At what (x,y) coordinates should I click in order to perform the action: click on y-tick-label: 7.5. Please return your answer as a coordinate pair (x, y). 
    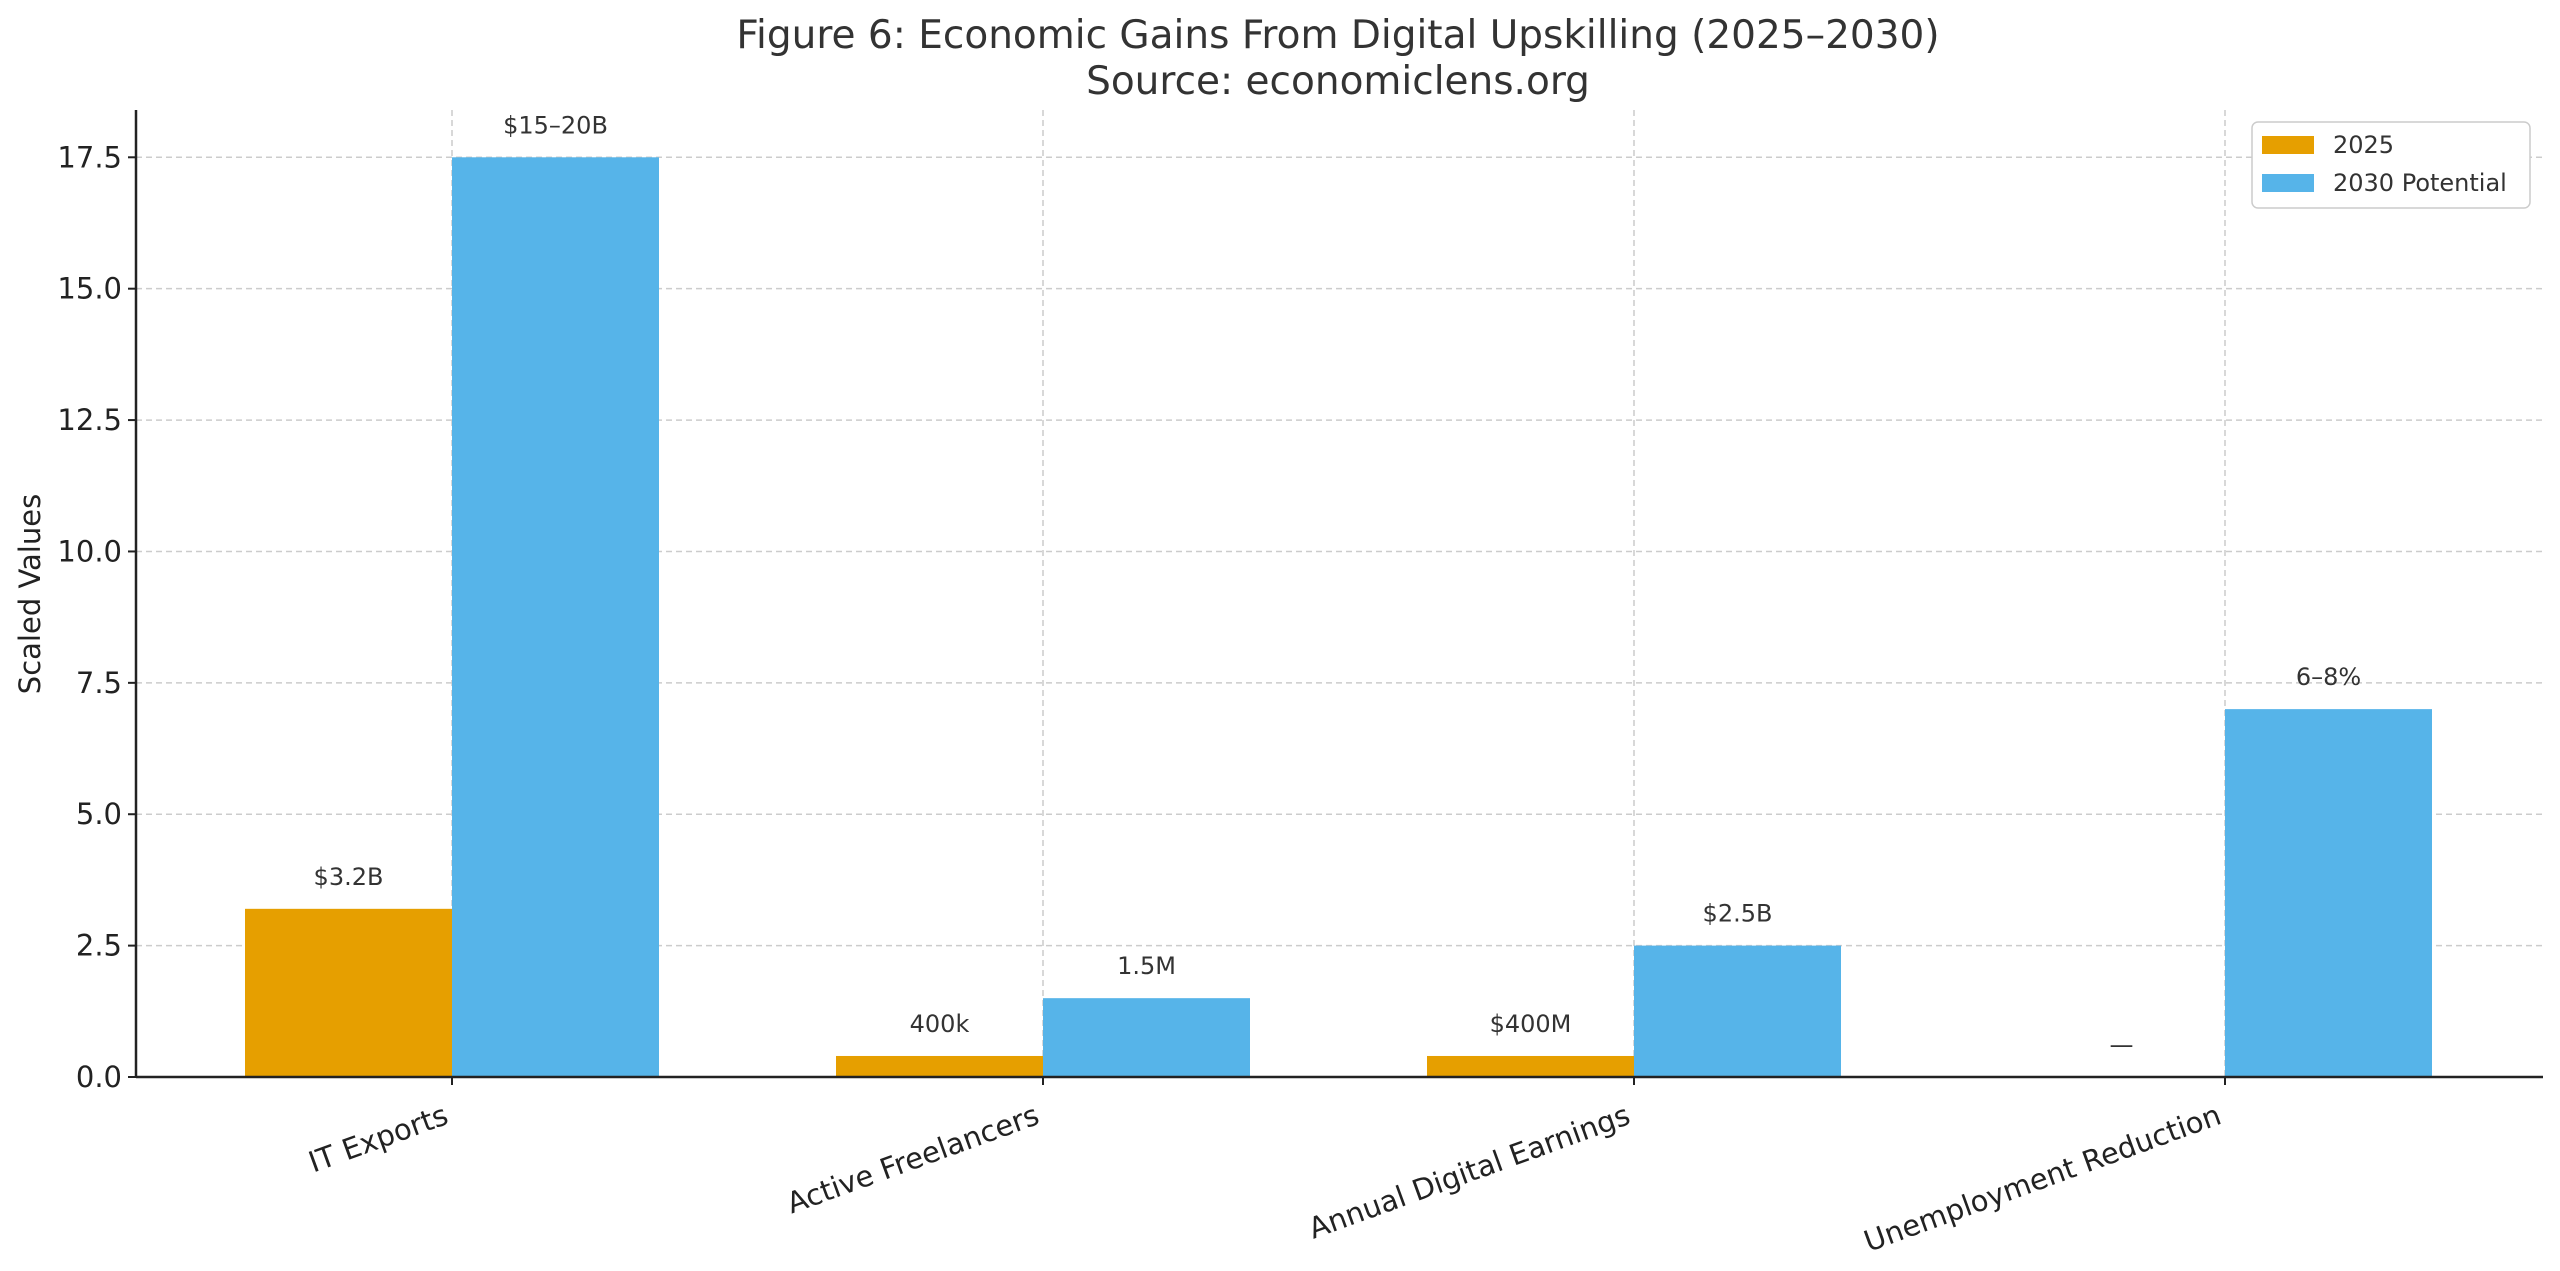
    Looking at the image, I should click on (99, 683).